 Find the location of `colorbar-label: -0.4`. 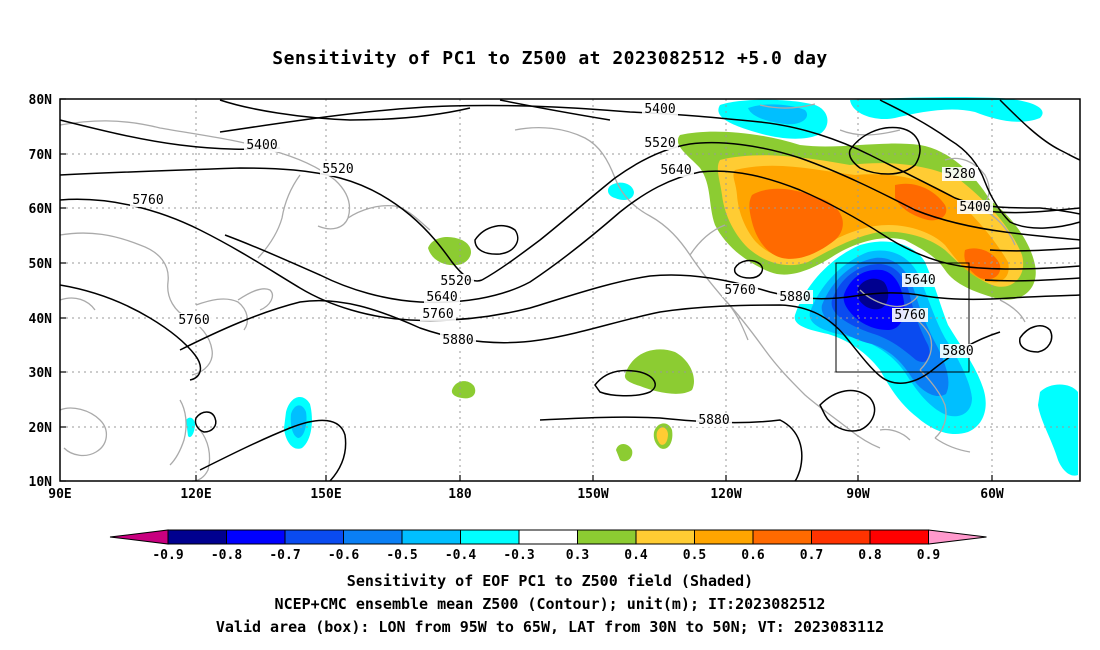

colorbar-label: -0.4 is located at coordinates (460, 555).